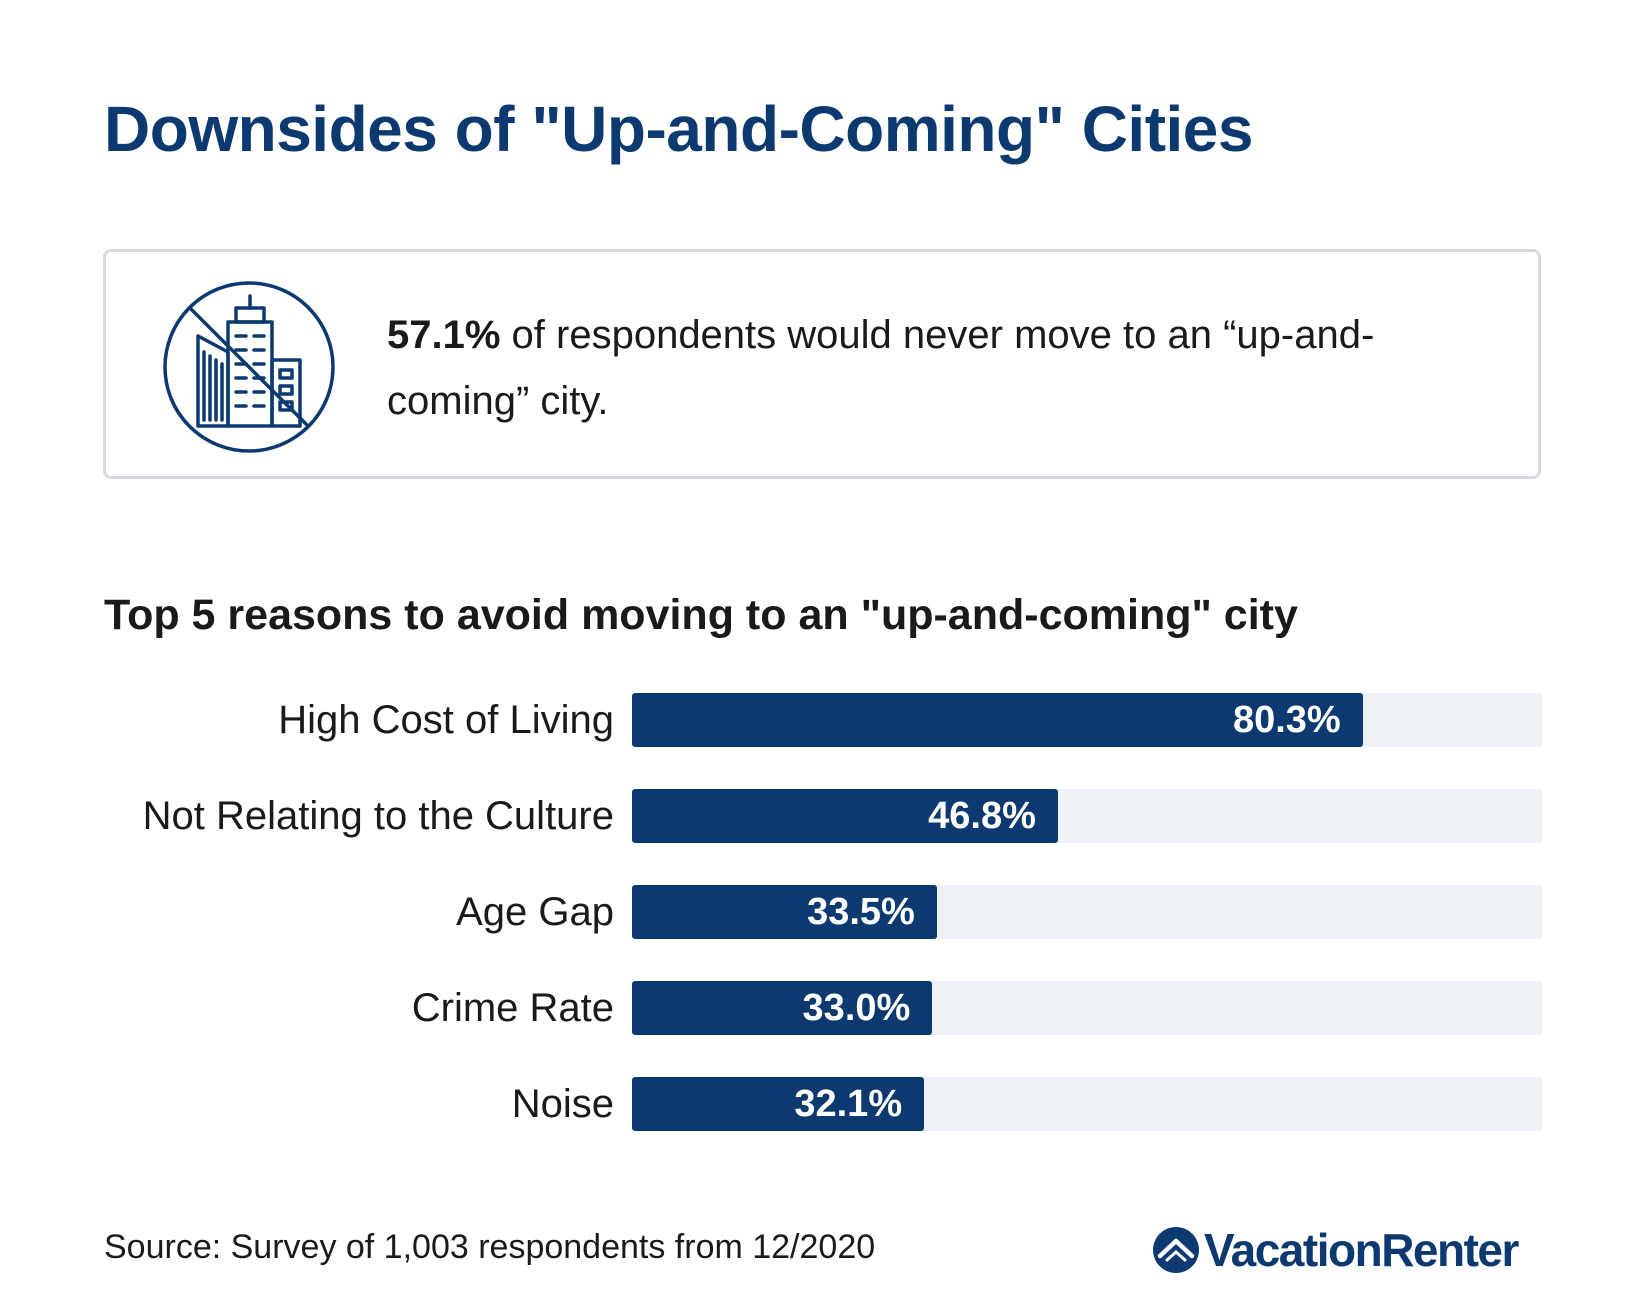  Describe the element at coordinates (1087, 816) in the screenshot. I see `bar-track: 46.8%` at that location.